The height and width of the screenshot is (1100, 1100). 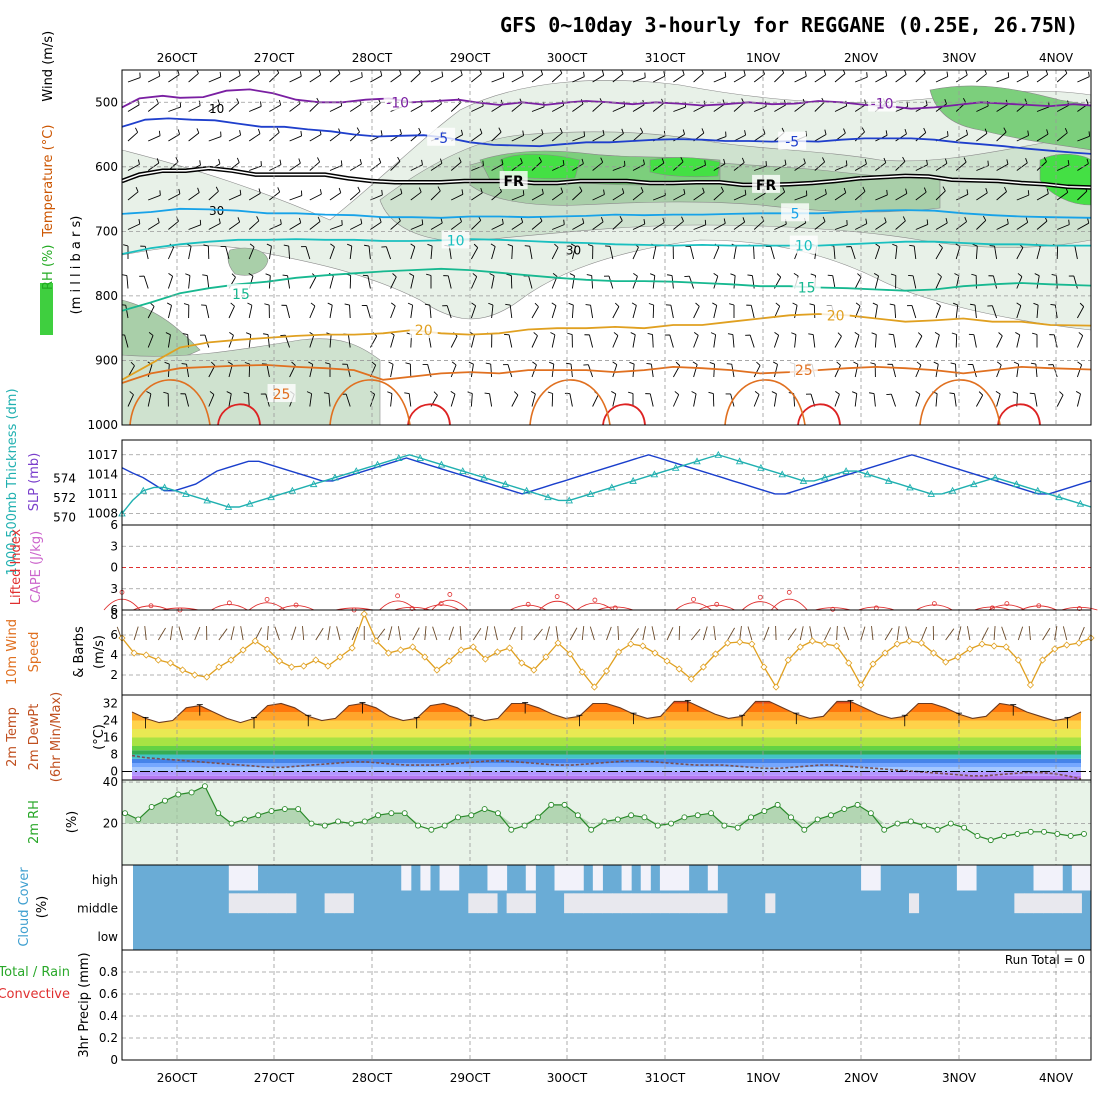 What do you see at coordinates (34, 737) in the screenshot?
I see `dewpoint-ylabel-text: 2m DewPt` at bounding box center [34, 737].